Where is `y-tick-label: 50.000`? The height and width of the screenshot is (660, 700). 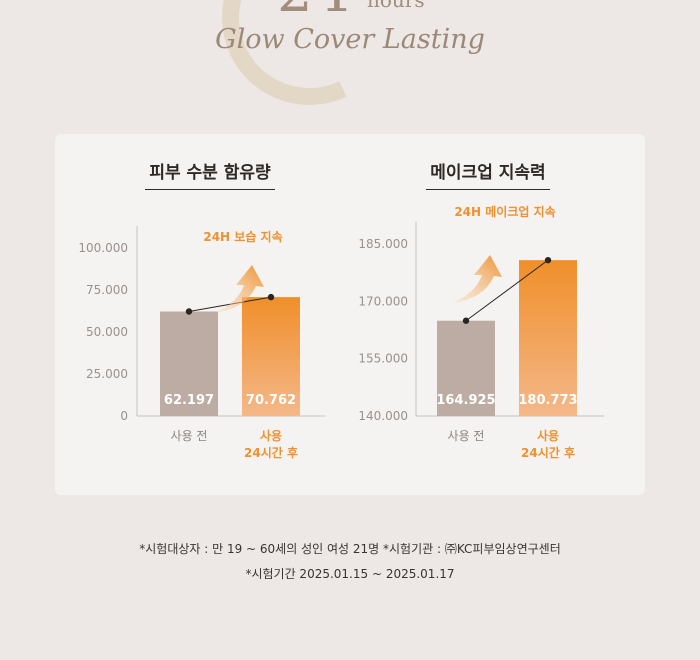 y-tick-label: 50.000 is located at coordinates (107, 332).